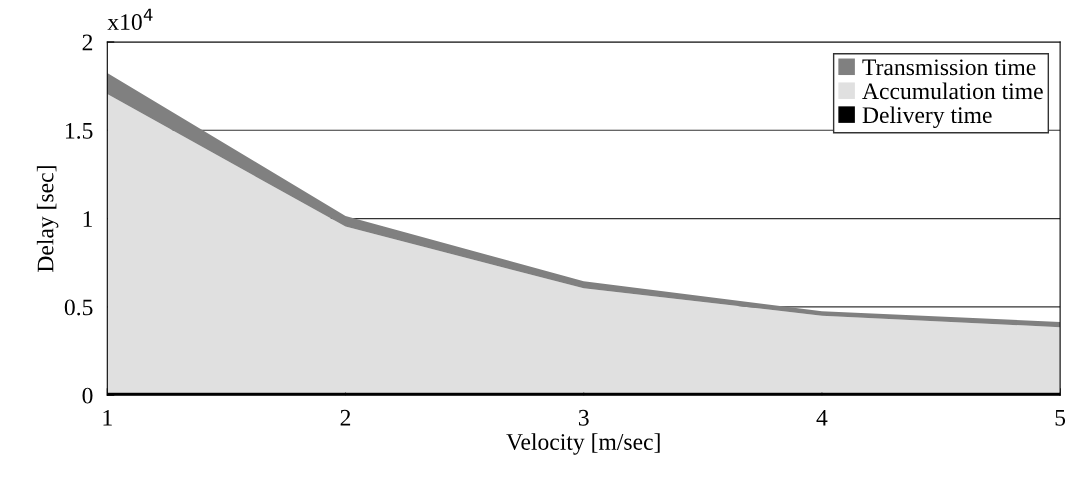 This screenshot has height=494, width=1073. Describe the element at coordinates (78, 307) in the screenshot. I see `y-tick-label: 0.5` at that location.